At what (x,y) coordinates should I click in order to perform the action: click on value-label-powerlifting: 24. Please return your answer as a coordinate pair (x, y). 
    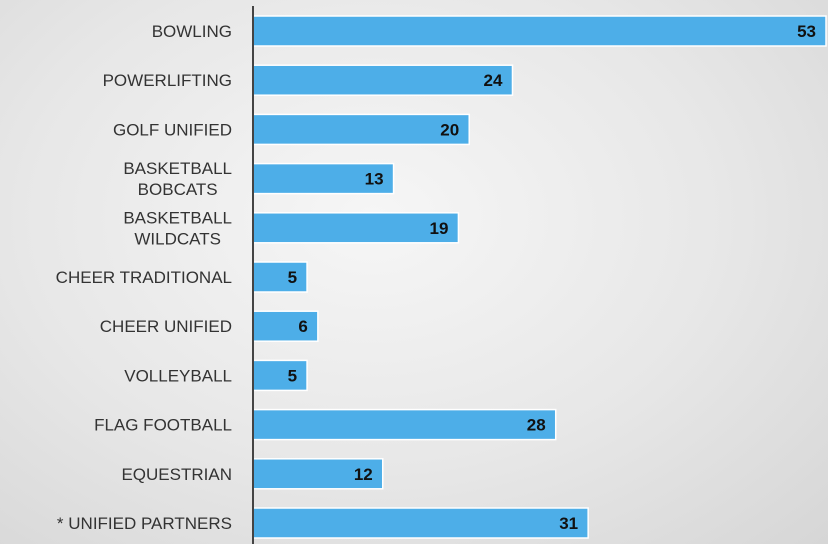
    Looking at the image, I should click on (493, 80).